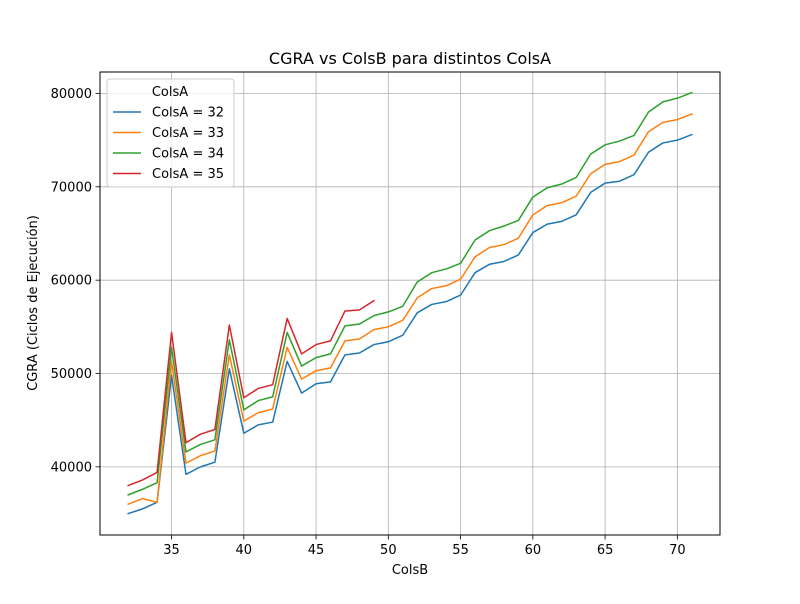 The image size is (800, 604). Describe the element at coordinates (188, 133) in the screenshot. I see `legend-label: ColsA = 33` at that location.